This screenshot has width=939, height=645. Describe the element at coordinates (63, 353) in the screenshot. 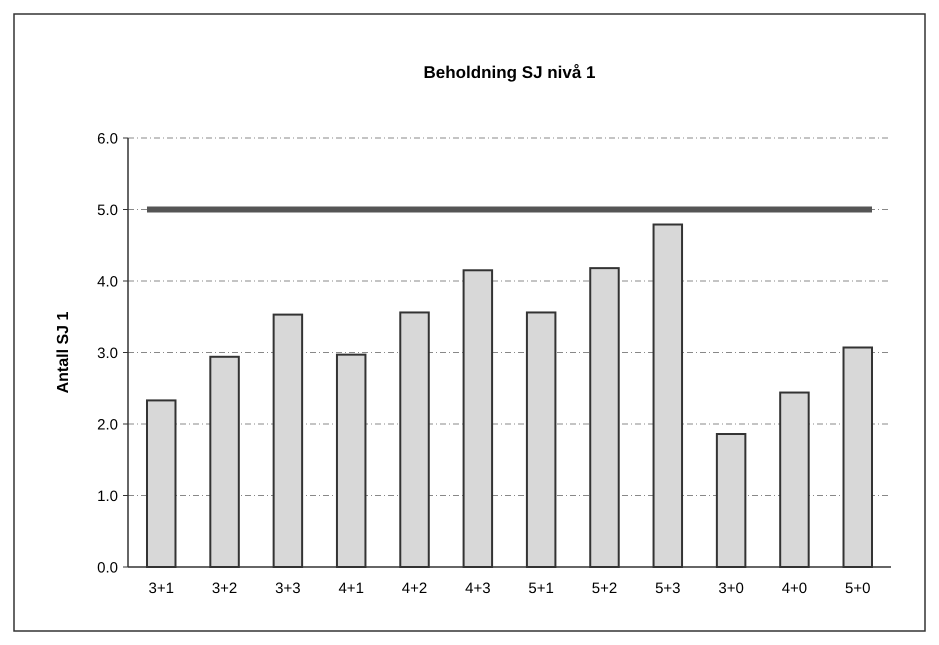

I see `y-axis-title: Antall SJ 1` at that location.